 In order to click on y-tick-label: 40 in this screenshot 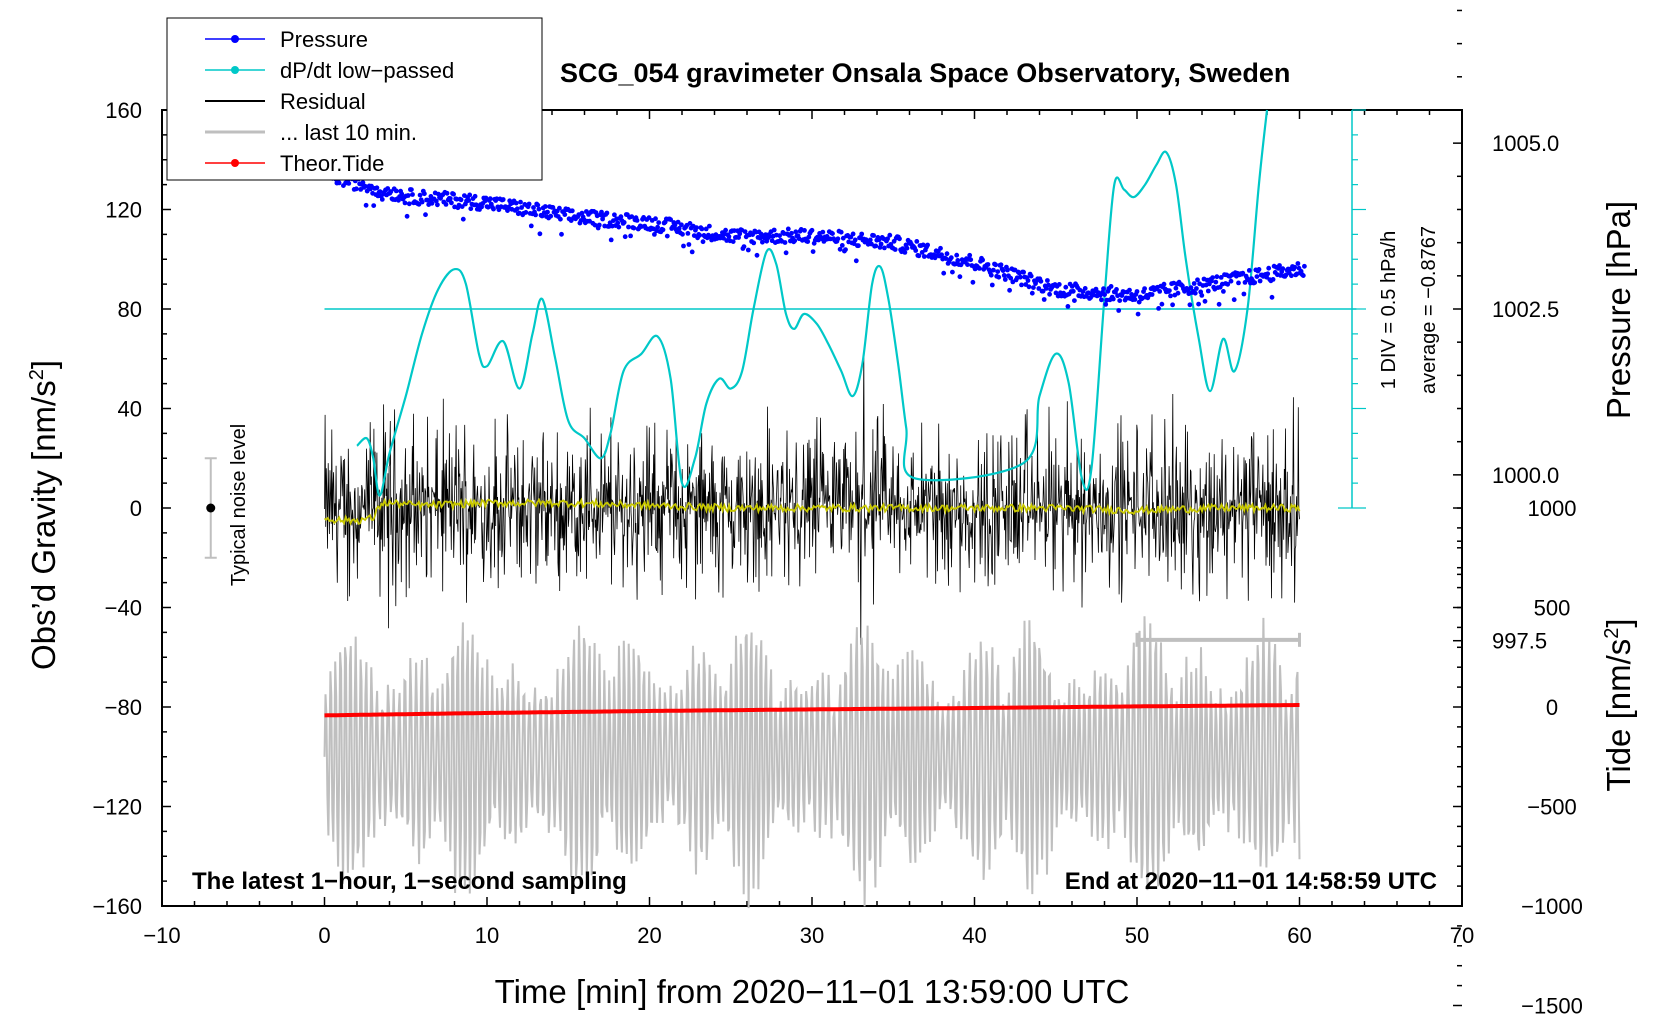, I will do `click(130, 409)`.